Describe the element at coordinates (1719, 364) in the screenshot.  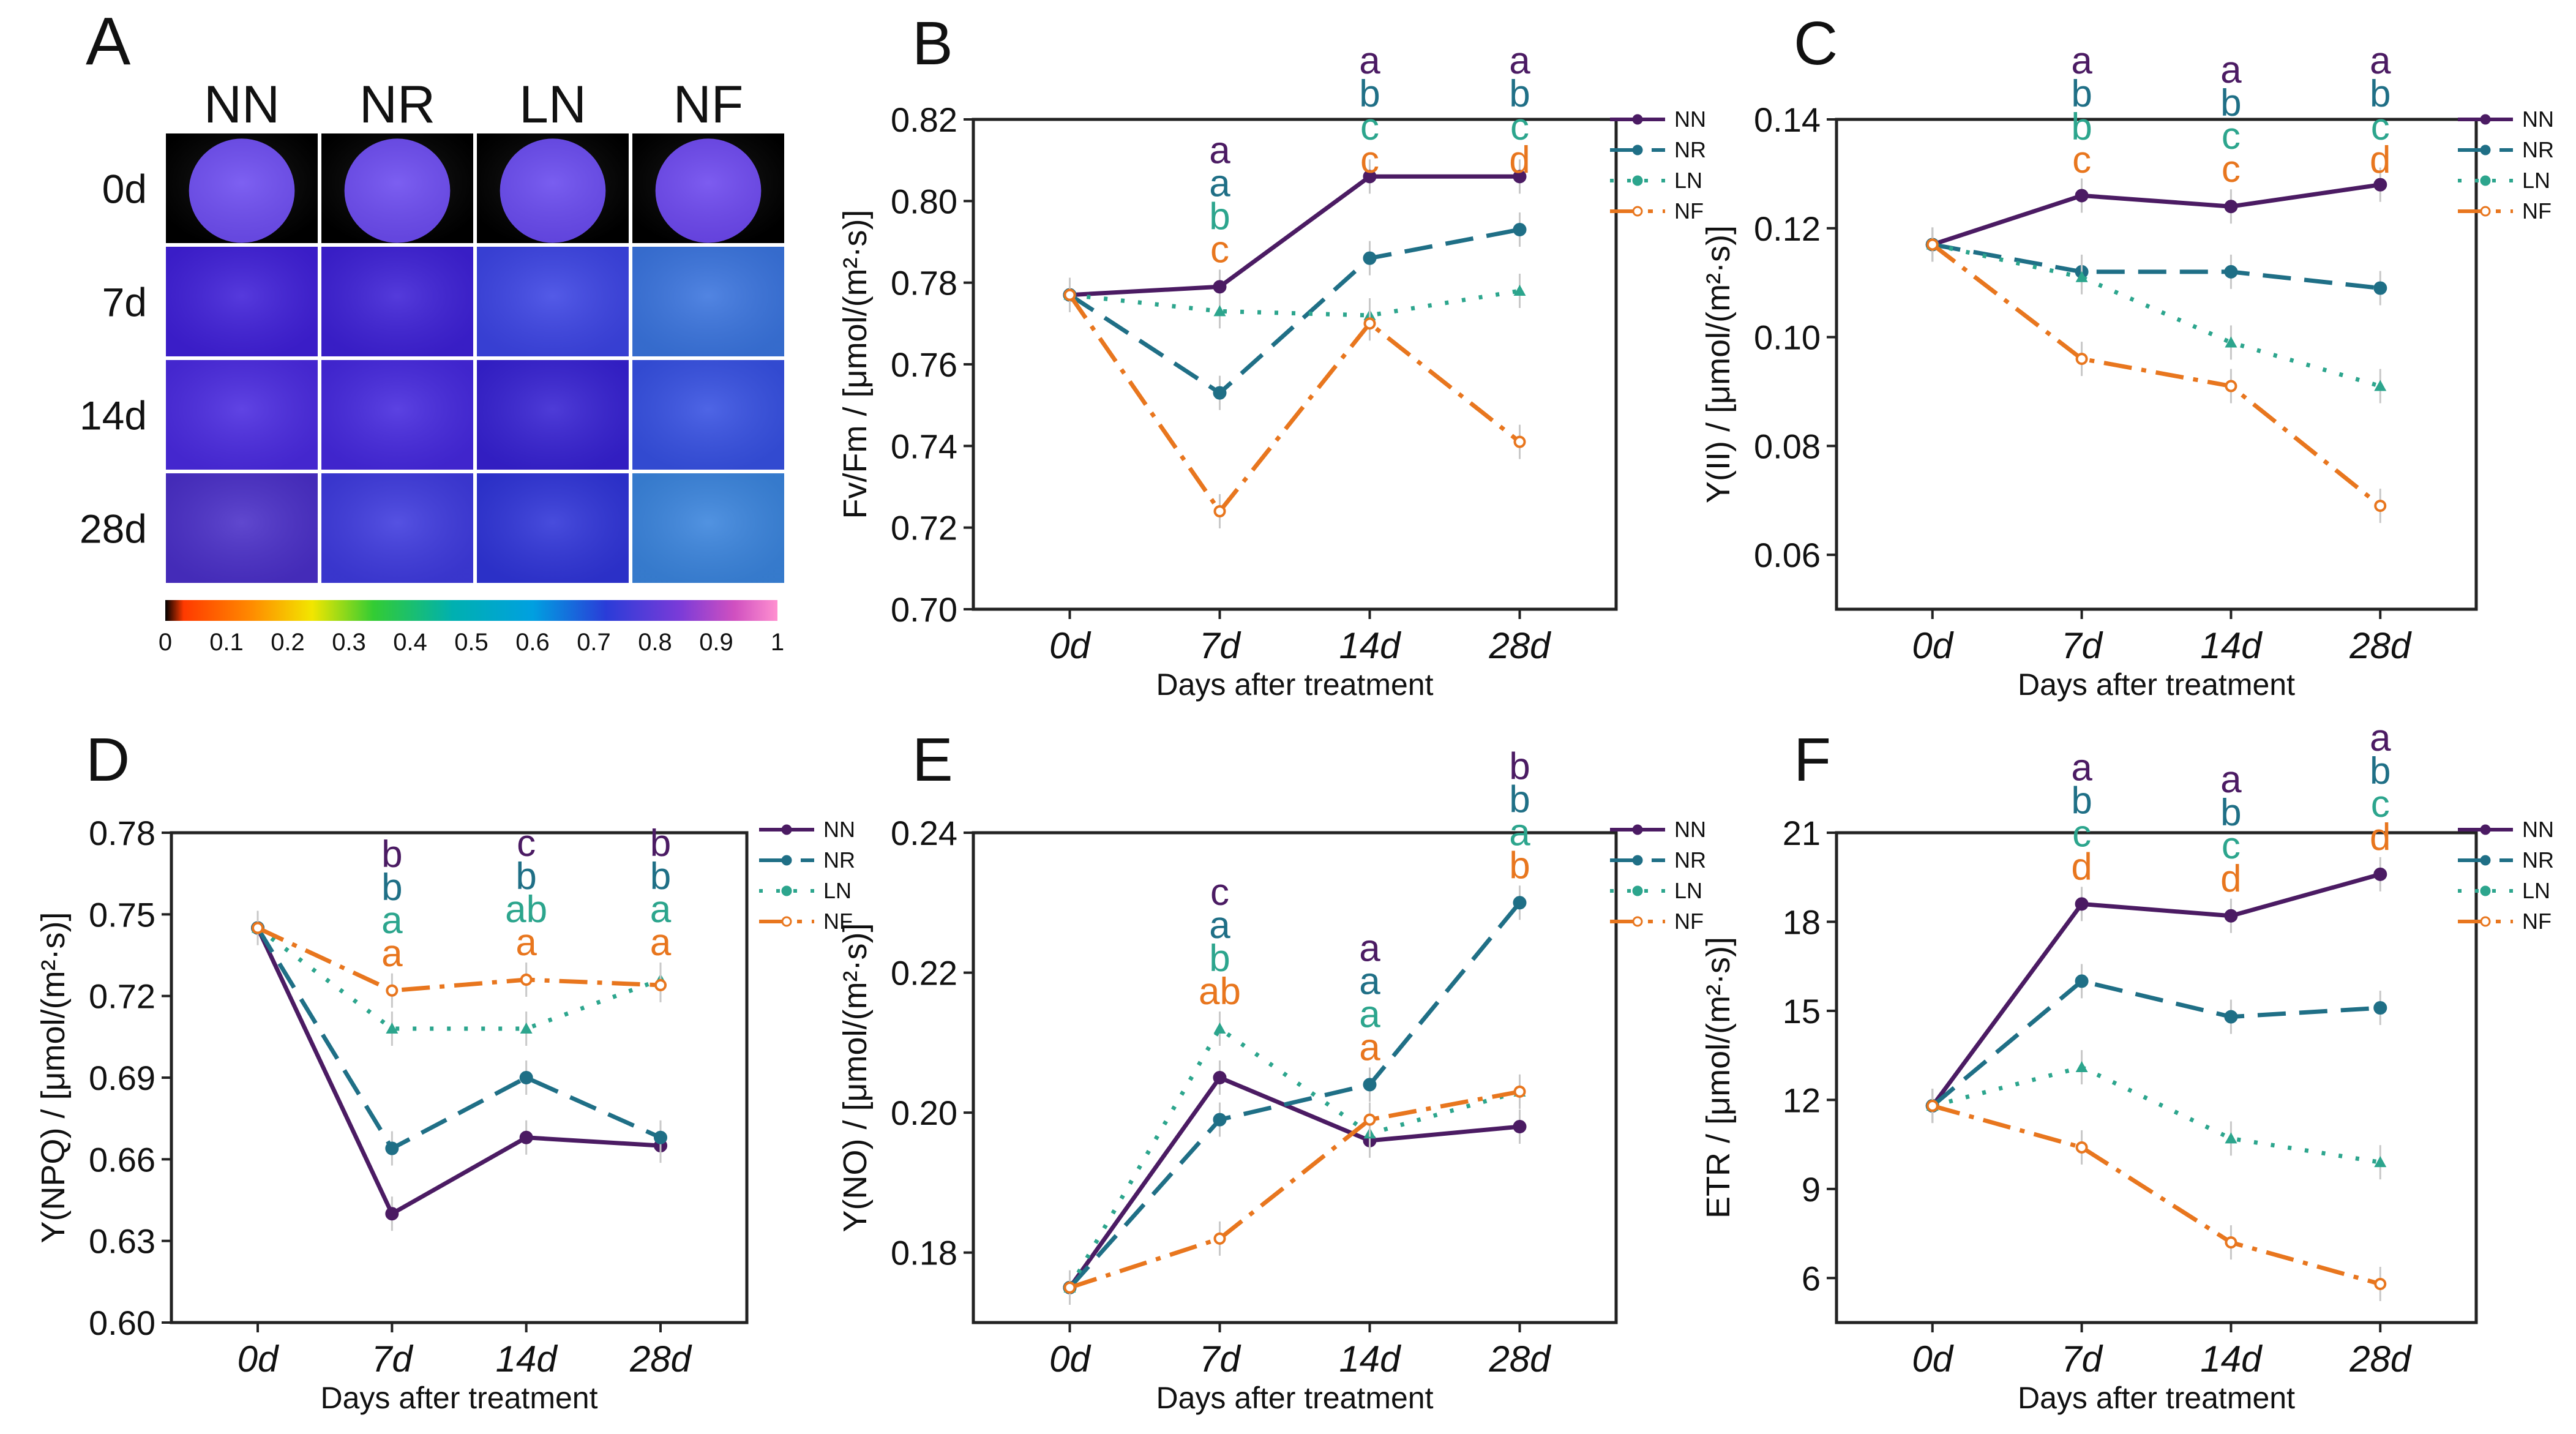
I see `y-axis-label: Y(II) / [μmol/(m²·s)]` at that location.